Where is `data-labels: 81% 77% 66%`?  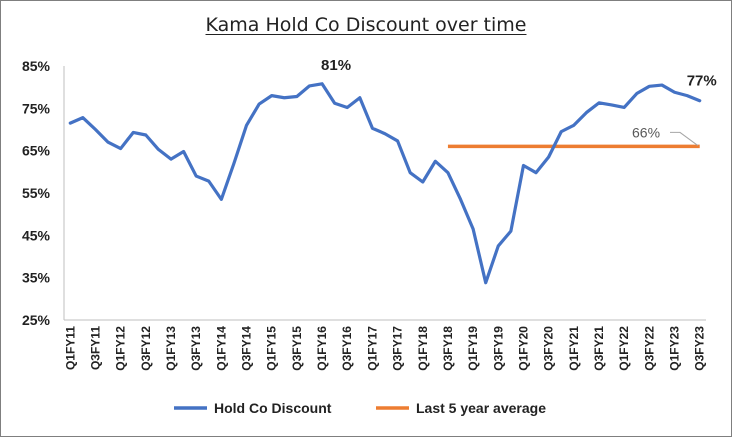
data-labels: 81% 77% 66% is located at coordinates (519, 101).